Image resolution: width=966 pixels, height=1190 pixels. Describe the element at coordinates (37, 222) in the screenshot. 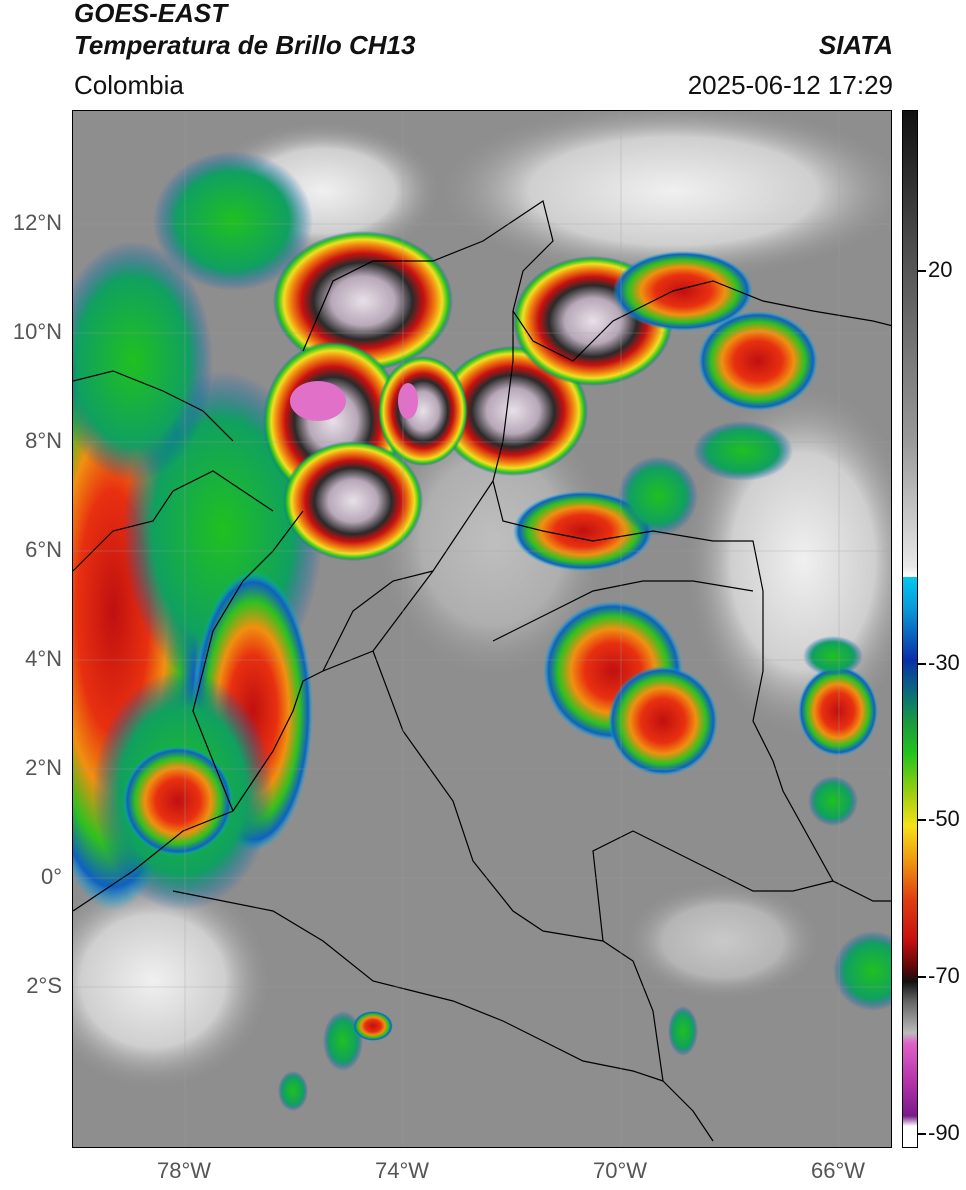

I see `lat-label-12n: 12°N` at that location.